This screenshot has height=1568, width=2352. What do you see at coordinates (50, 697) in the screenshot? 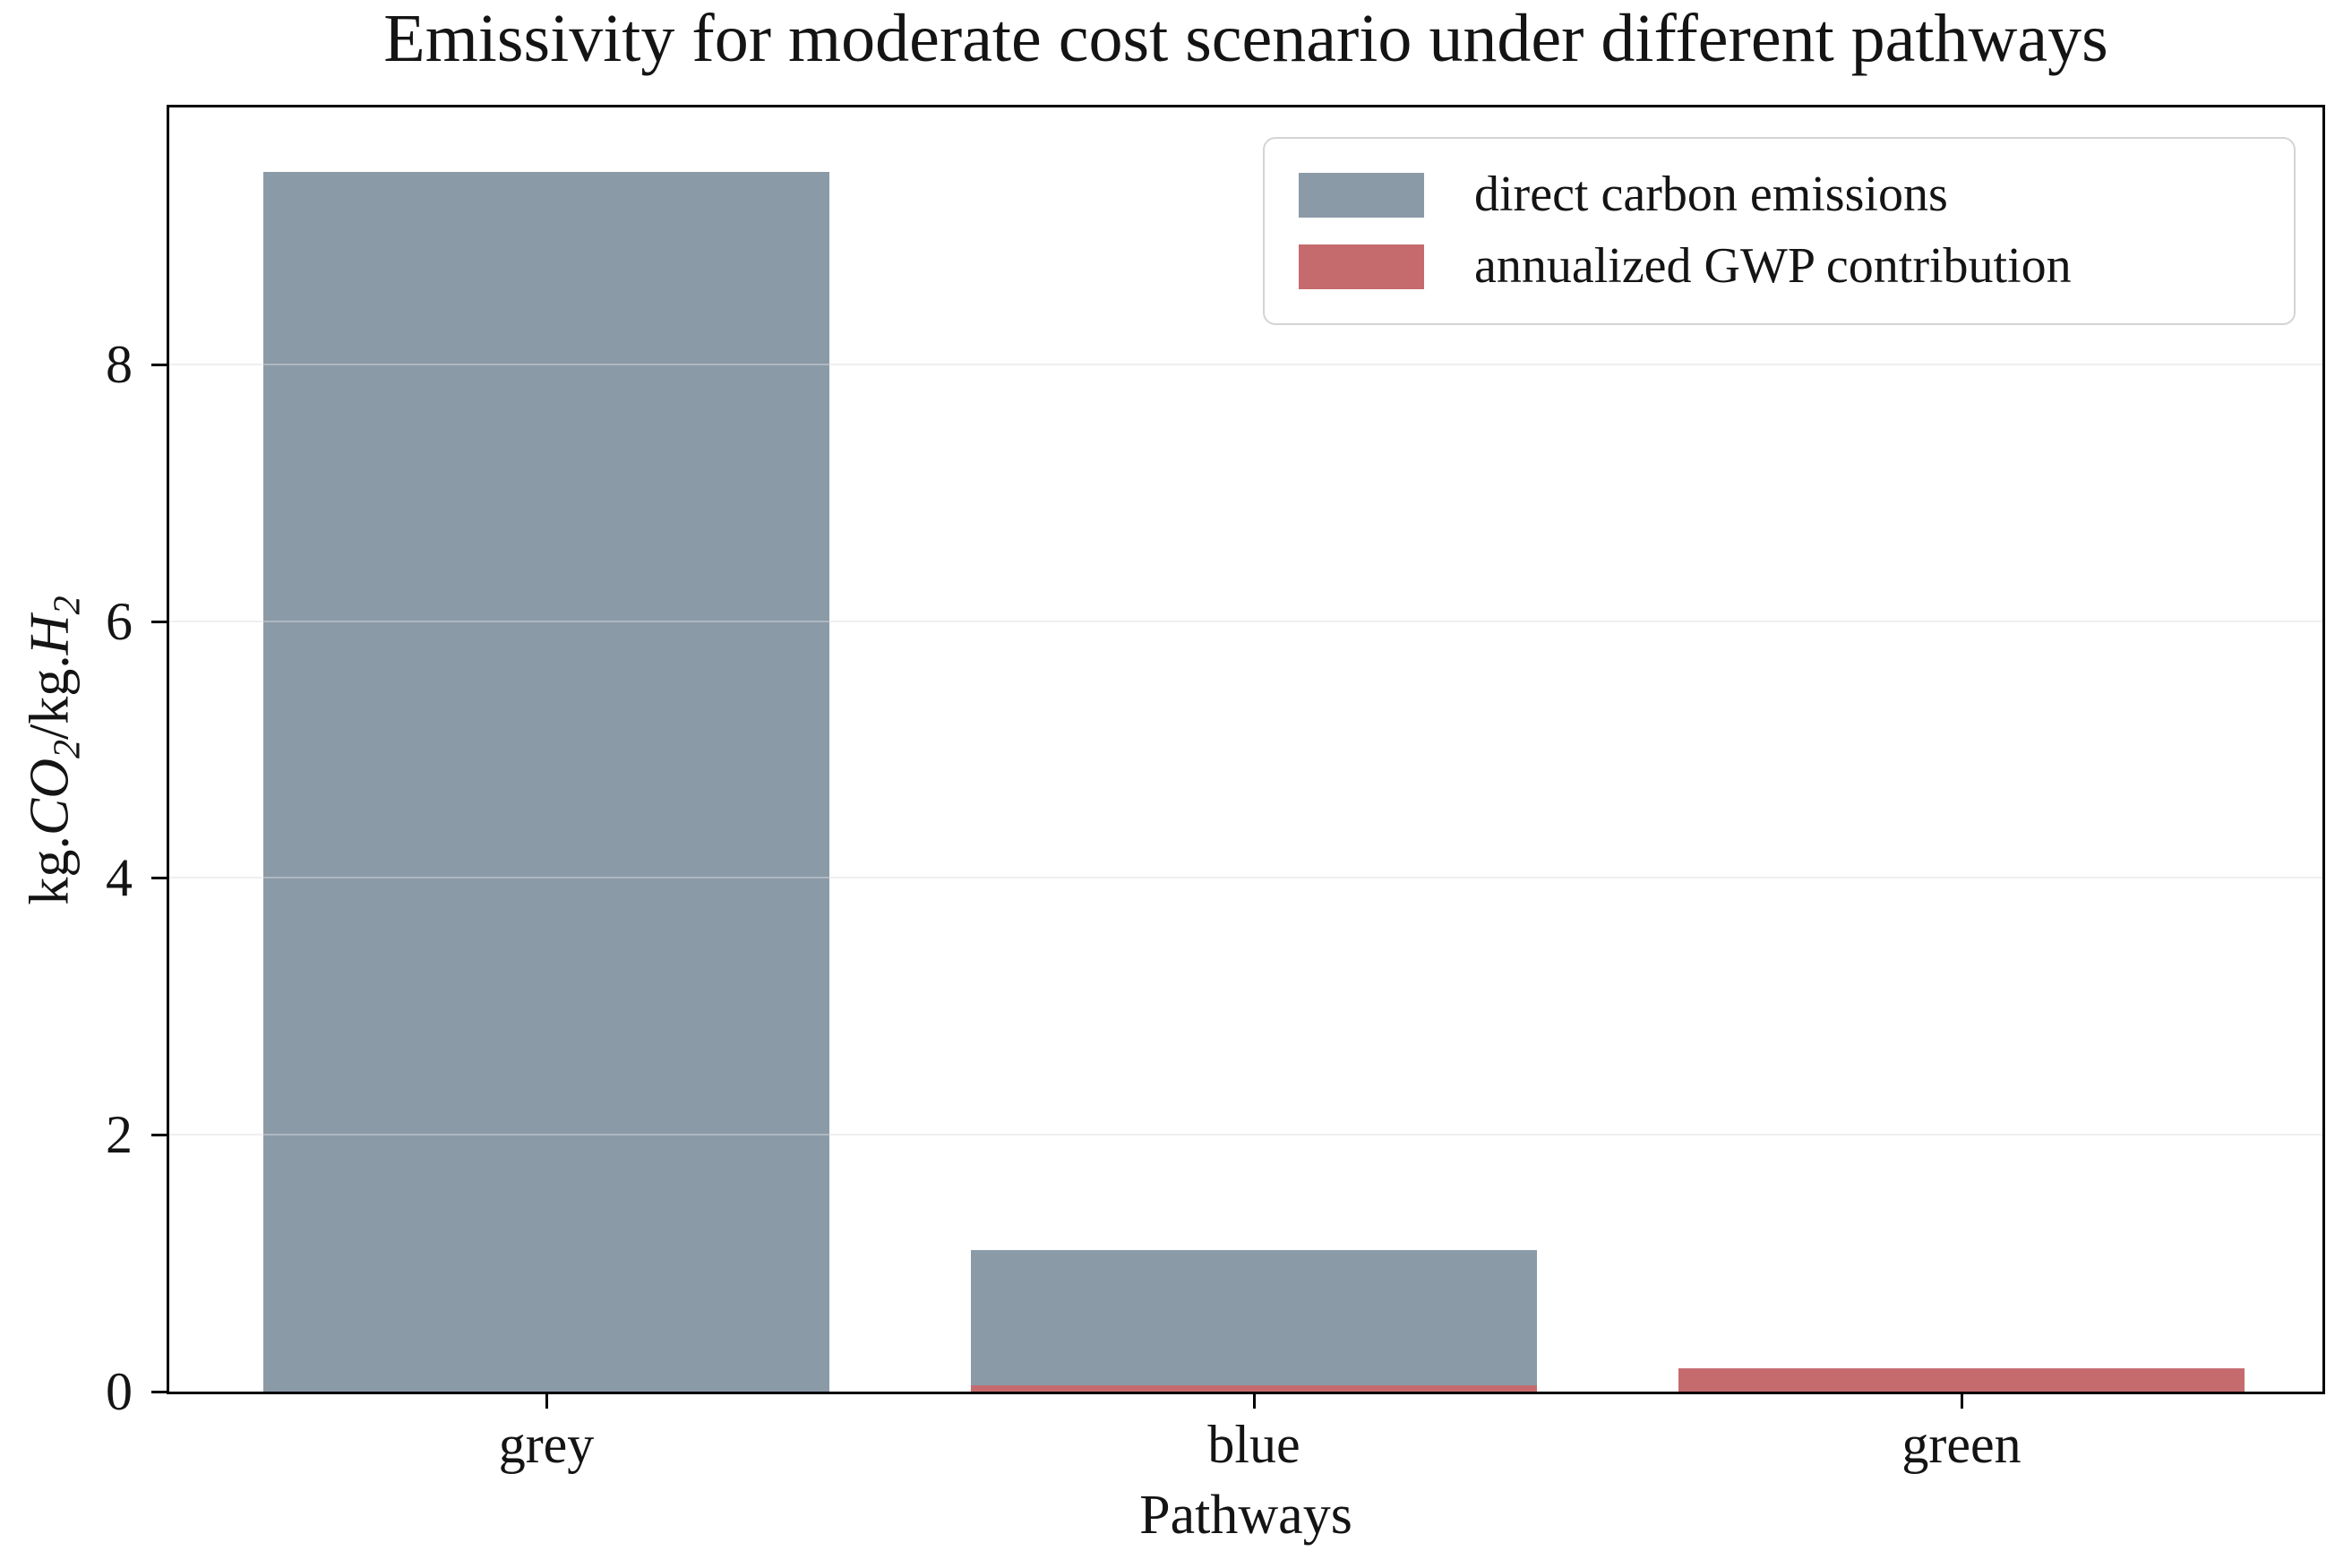
I see `y-axis-label-unit2: /kg.` at bounding box center [50, 697].